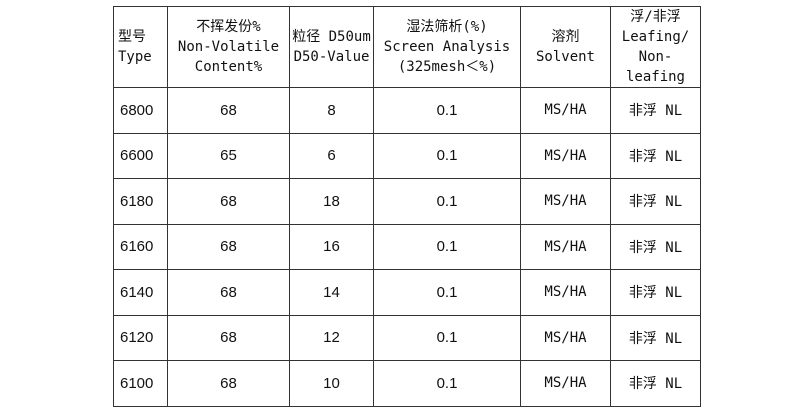 This screenshot has height=407, width=800. I want to click on header-d50: 粒径 D50um D50-Value, so click(331, 47).